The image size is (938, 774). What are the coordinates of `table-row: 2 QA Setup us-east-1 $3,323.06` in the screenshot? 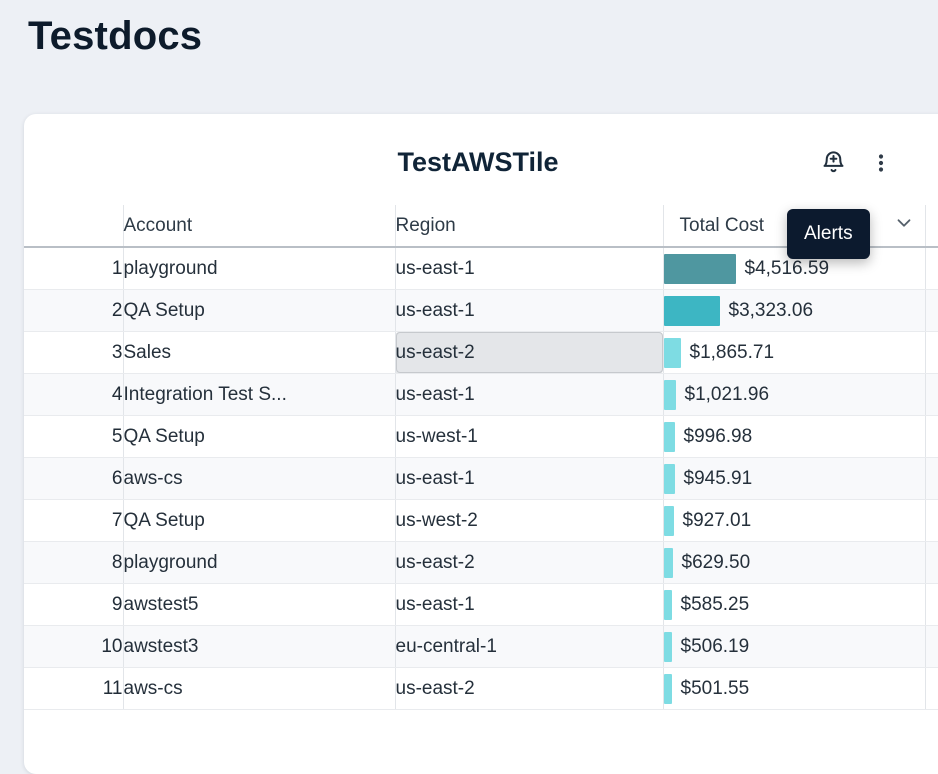 It's located at (481, 310).